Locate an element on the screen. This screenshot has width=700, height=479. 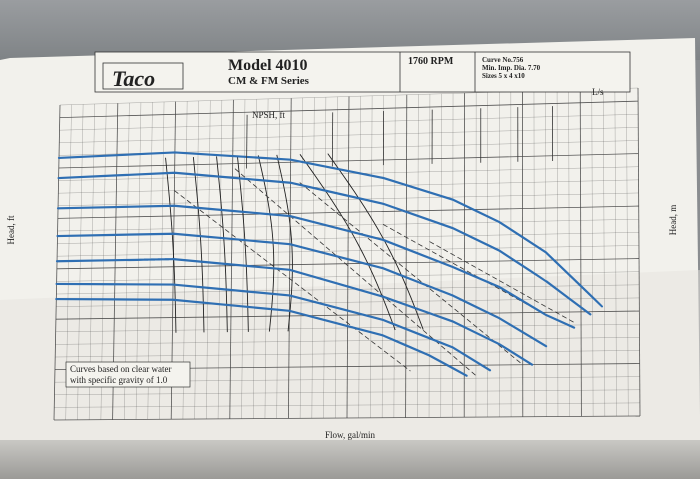
npsh-label: NPSH, ft is located at coordinates (269, 115).